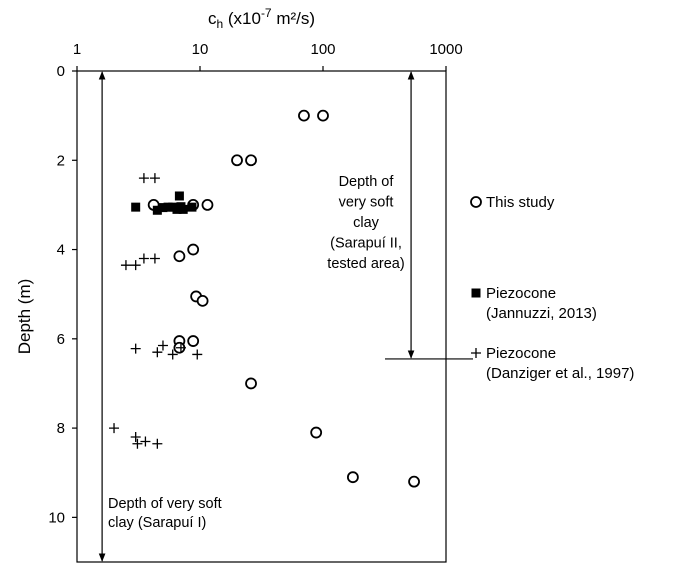 This screenshot has width=678, height=577. Describe the element at coordinates (165, 504) in the screenshot. I see `annotation-text-sarapui-1: Depth of very soft` at that location.